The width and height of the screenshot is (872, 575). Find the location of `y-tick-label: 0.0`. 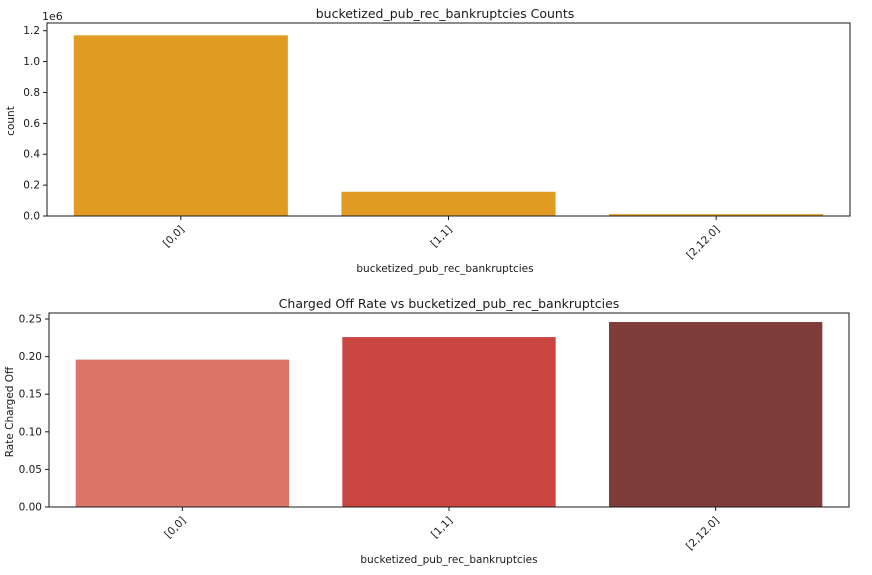

y-tick-label: 0.0 is located at coordinates (31, 217).